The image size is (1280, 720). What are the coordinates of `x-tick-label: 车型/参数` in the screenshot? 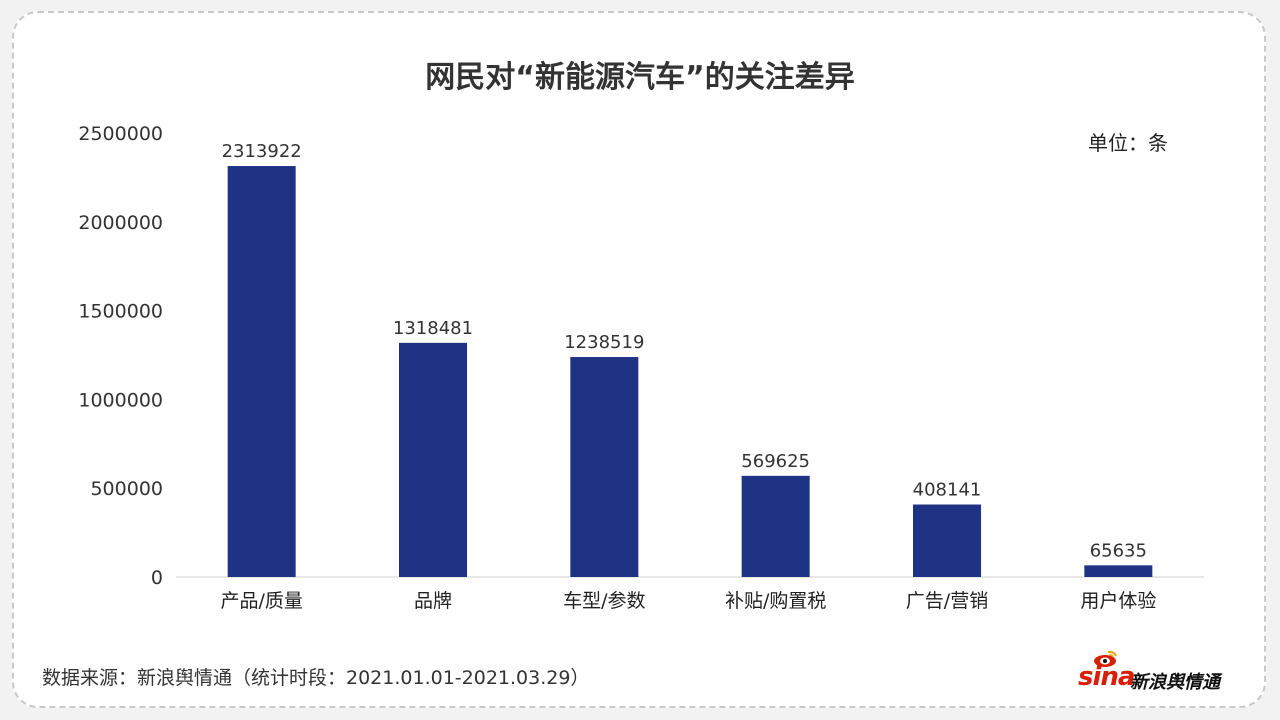 It's located at (604, 601).